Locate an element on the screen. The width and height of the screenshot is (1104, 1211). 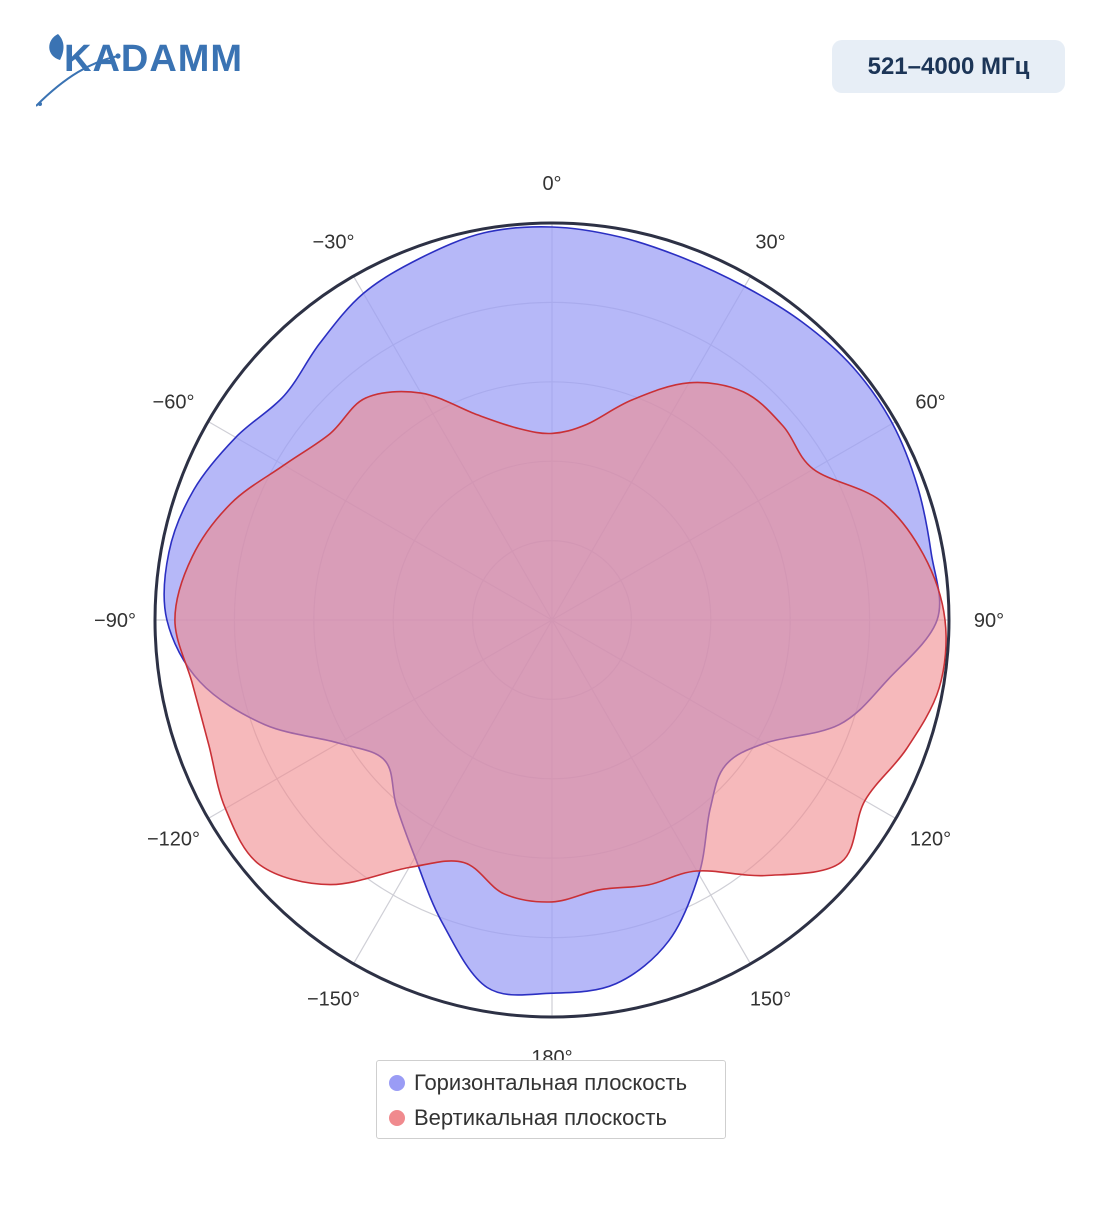
angular-tick-label-0: 0° is located at coordinates (551, 184).